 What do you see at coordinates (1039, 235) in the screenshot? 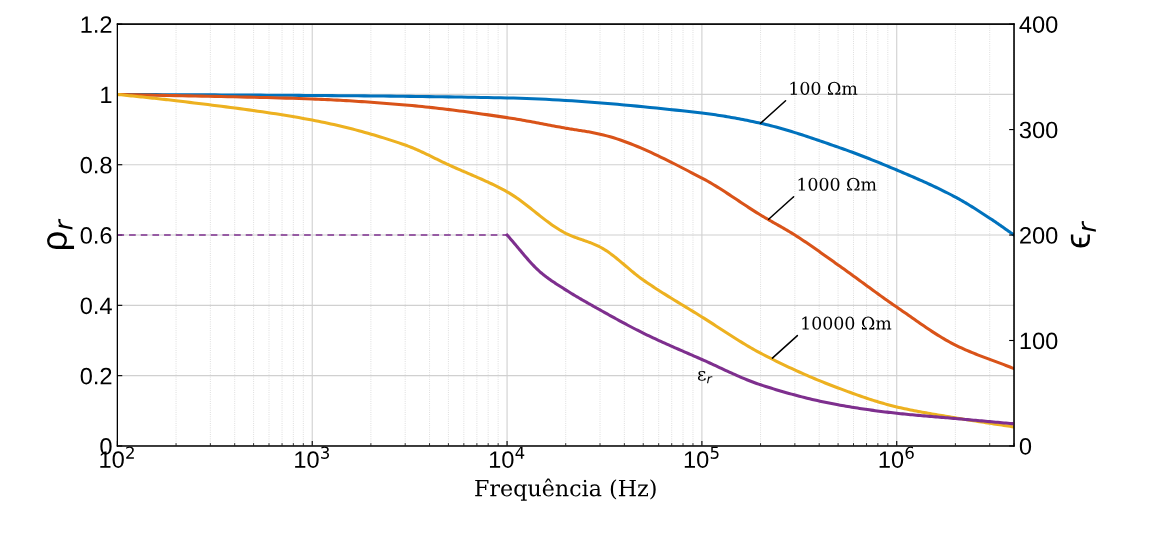
I see `y2-tick-label: 200` at bounding box center [1039, 235].